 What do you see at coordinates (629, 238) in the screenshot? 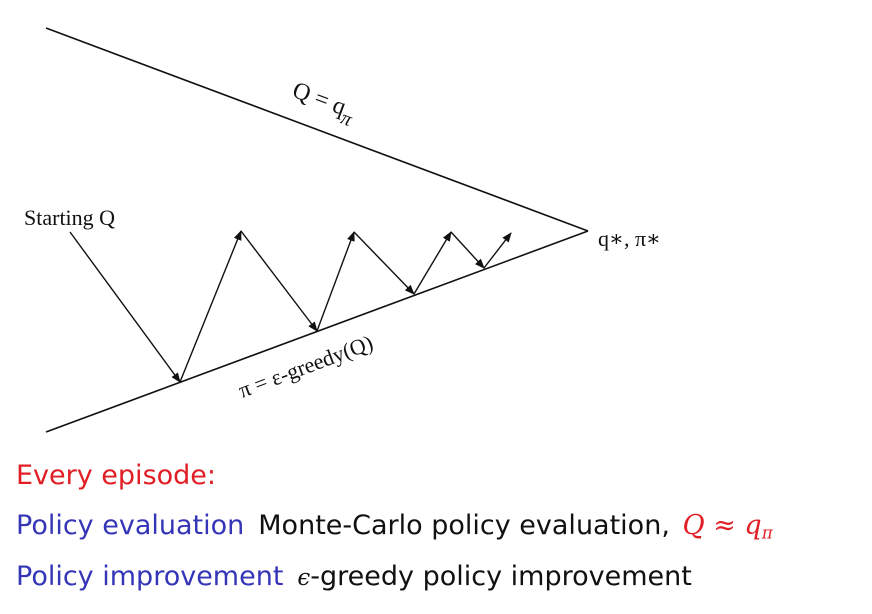
I see `endpoint-label: q∗, π∗` at bounding box center [629, 238].